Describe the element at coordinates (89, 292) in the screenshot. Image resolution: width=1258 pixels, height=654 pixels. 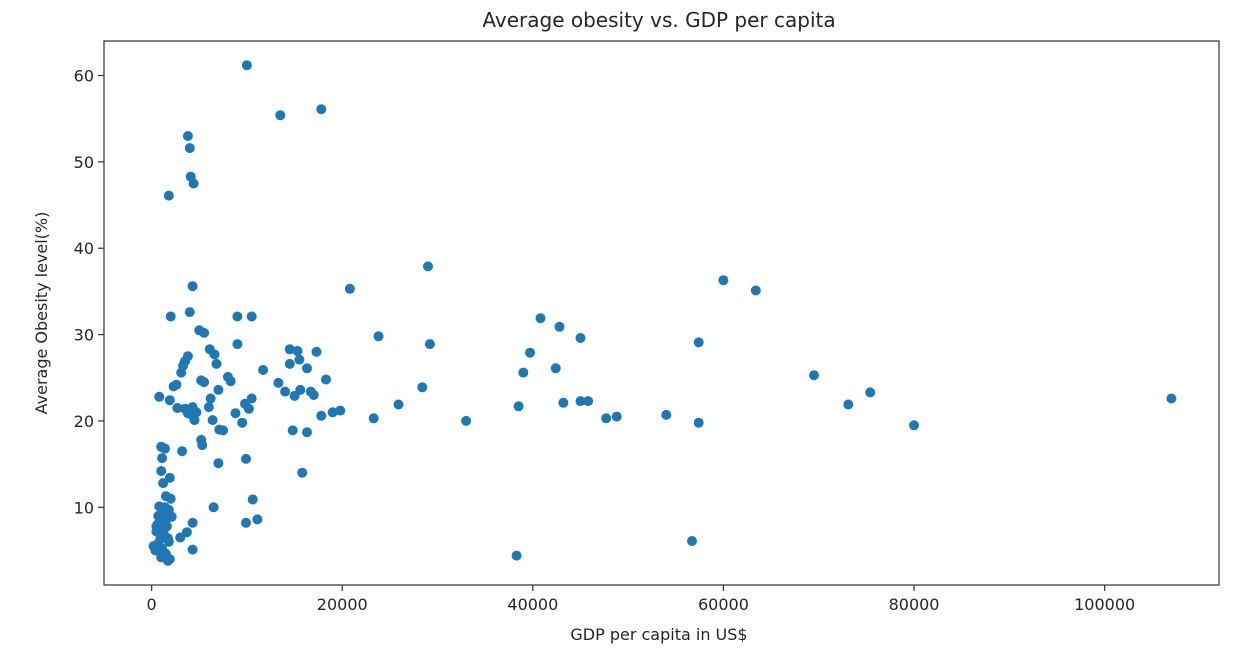
I see `y-axis: 10 20 30 40 50 60` at that location.